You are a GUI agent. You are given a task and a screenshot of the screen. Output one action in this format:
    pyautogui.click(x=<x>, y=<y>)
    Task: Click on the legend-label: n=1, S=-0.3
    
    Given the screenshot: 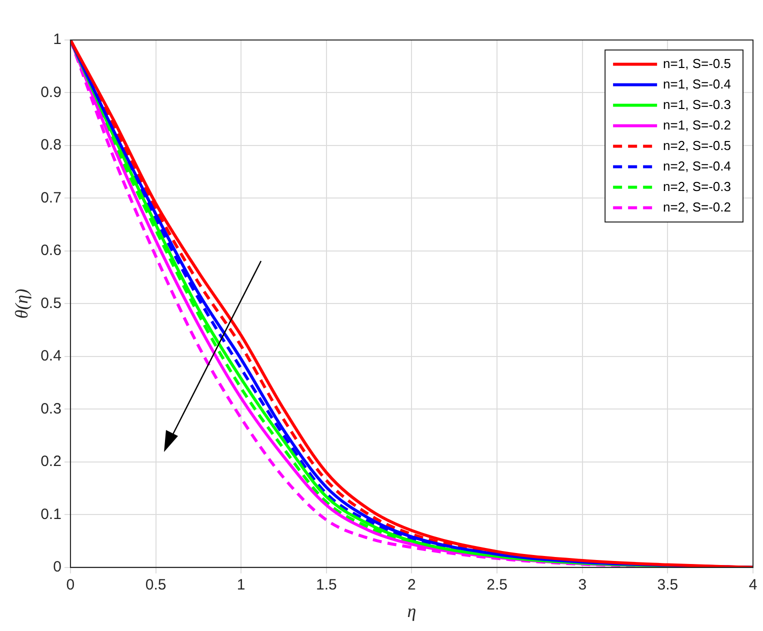 What is the action you would take?
    pyautogui.click(x=697, y=104)
    